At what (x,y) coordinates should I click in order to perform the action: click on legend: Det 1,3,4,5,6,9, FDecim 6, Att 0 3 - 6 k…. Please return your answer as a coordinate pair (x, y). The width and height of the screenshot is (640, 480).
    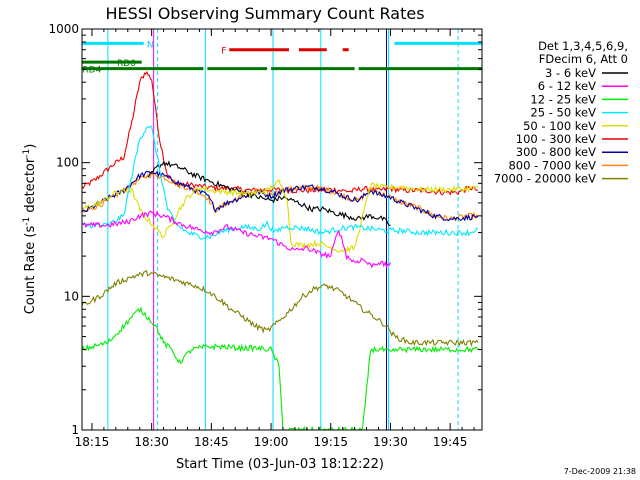
    Looking at the image, I should click on (561, 112).